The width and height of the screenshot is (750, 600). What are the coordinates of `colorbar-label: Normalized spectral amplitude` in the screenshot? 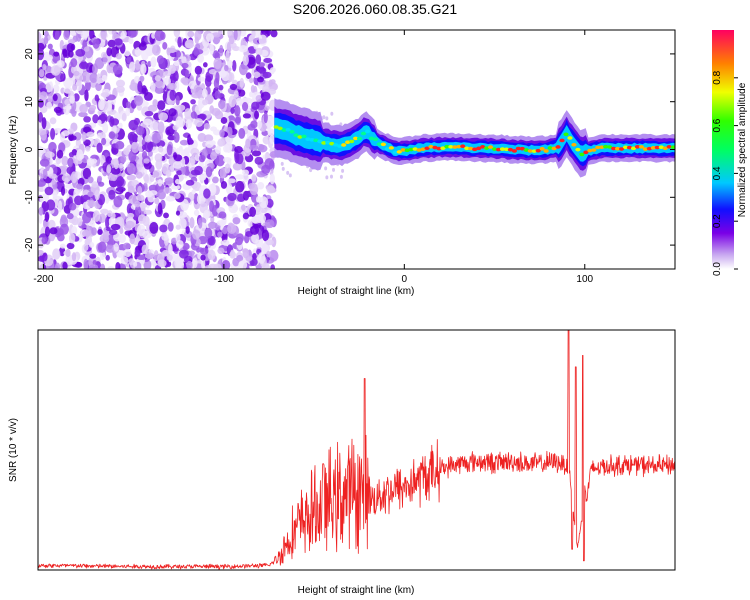 It's located at (742, 149).